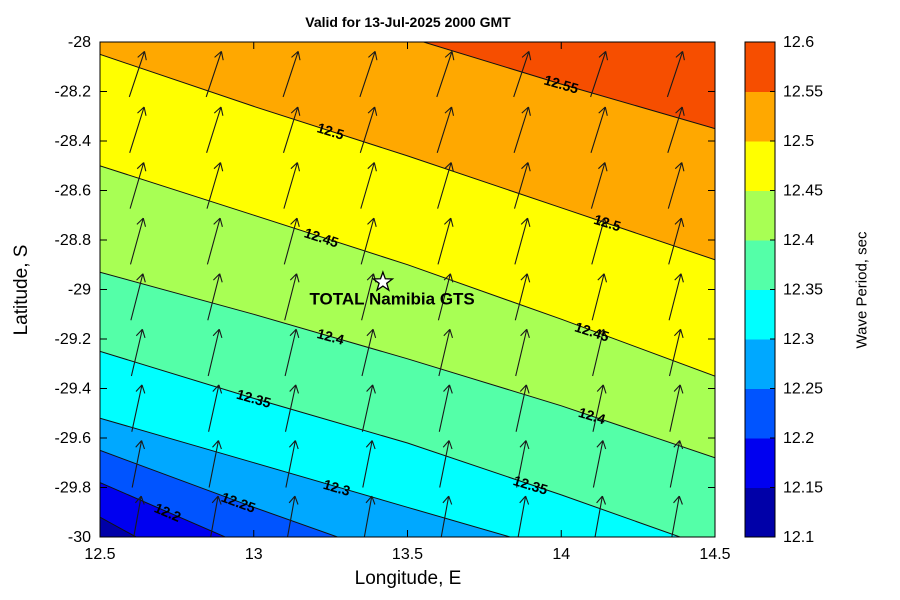 Image resolution: width=900 pixels, height=600 pixels. I want to click on colorbar-tick-label: 12.3, so click(798, 339).